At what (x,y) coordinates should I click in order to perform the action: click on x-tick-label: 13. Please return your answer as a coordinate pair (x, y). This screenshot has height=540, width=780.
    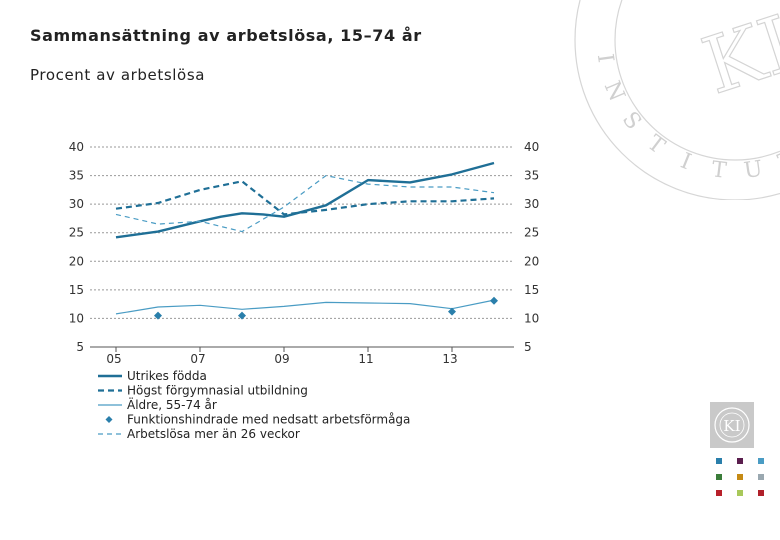
    Looking at the image, I should click on (449, 359).